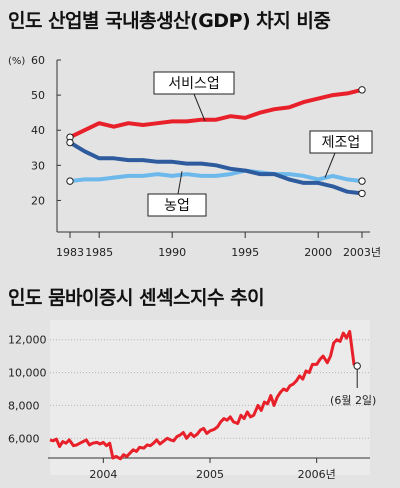 This screenshot has height=488, width=400. I want to click on y-tick-label: 50, so click(38, 95).